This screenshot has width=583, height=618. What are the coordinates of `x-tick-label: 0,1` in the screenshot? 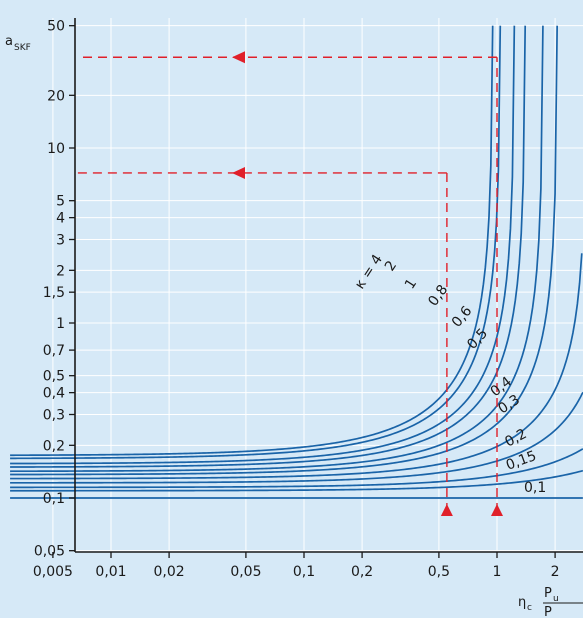 It's located at (304, 572).